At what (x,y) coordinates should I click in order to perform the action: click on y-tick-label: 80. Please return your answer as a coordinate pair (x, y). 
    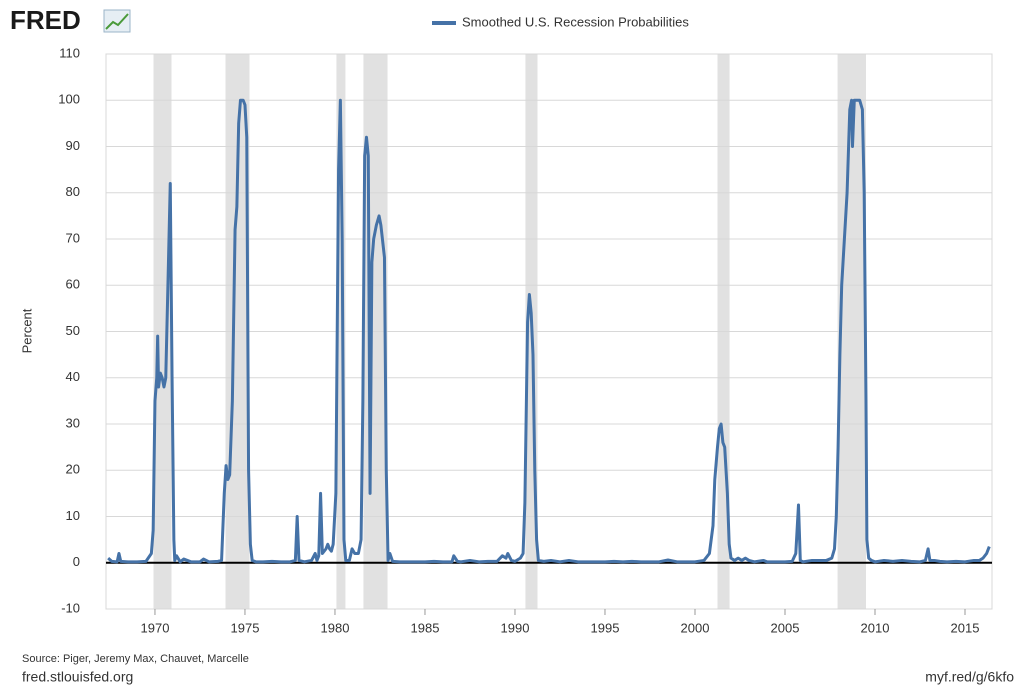
    Looking at the image, I should click on (73, 191).